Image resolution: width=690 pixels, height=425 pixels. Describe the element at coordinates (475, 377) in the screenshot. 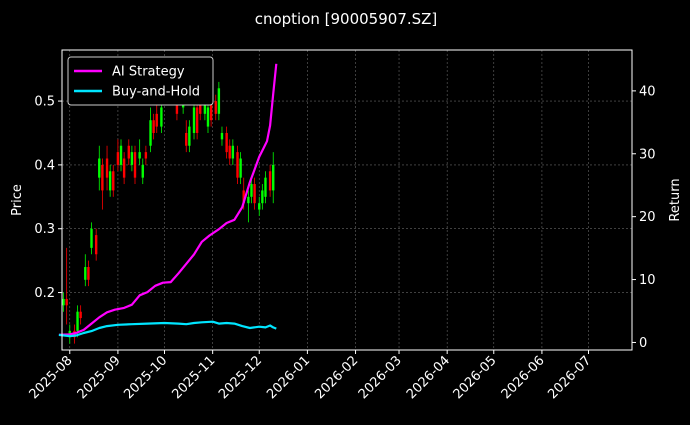

I see `x-tick-label: 2026-05` at that location.